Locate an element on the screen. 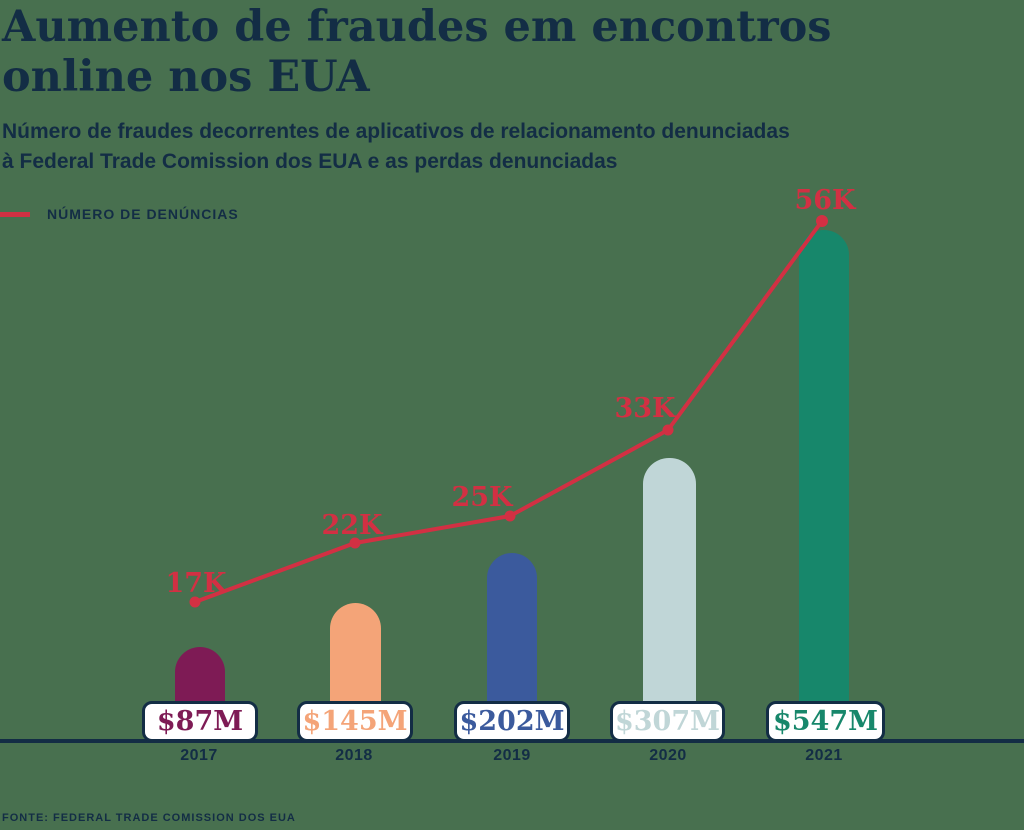 The height and width of the screenshot is (830, 1024). reports-label-2021: 56K is located at coordinates (825, 200).